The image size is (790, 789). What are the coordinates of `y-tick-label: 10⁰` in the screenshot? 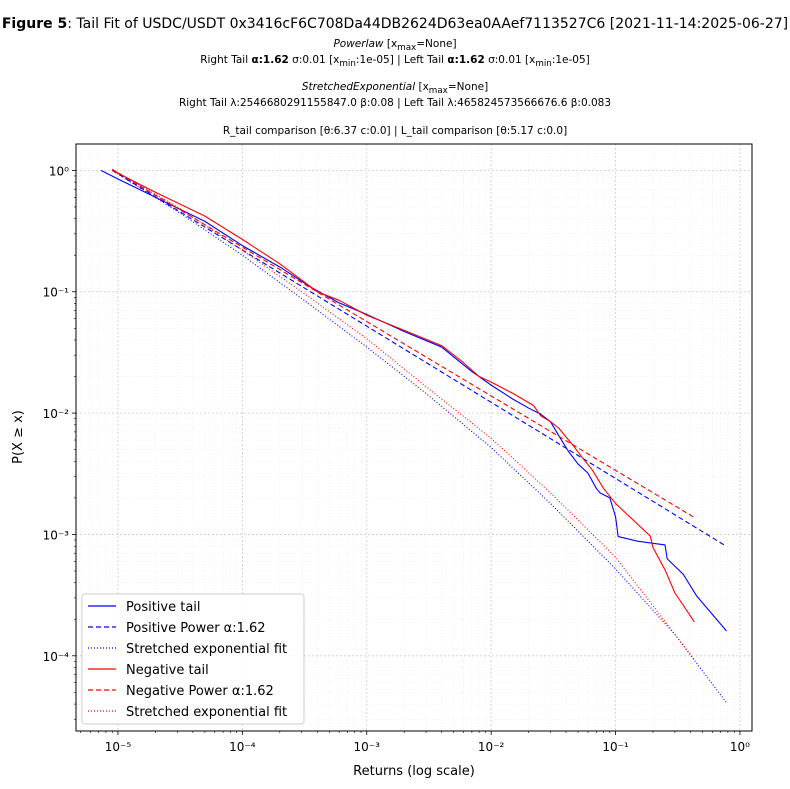 It's located at (59, 171).